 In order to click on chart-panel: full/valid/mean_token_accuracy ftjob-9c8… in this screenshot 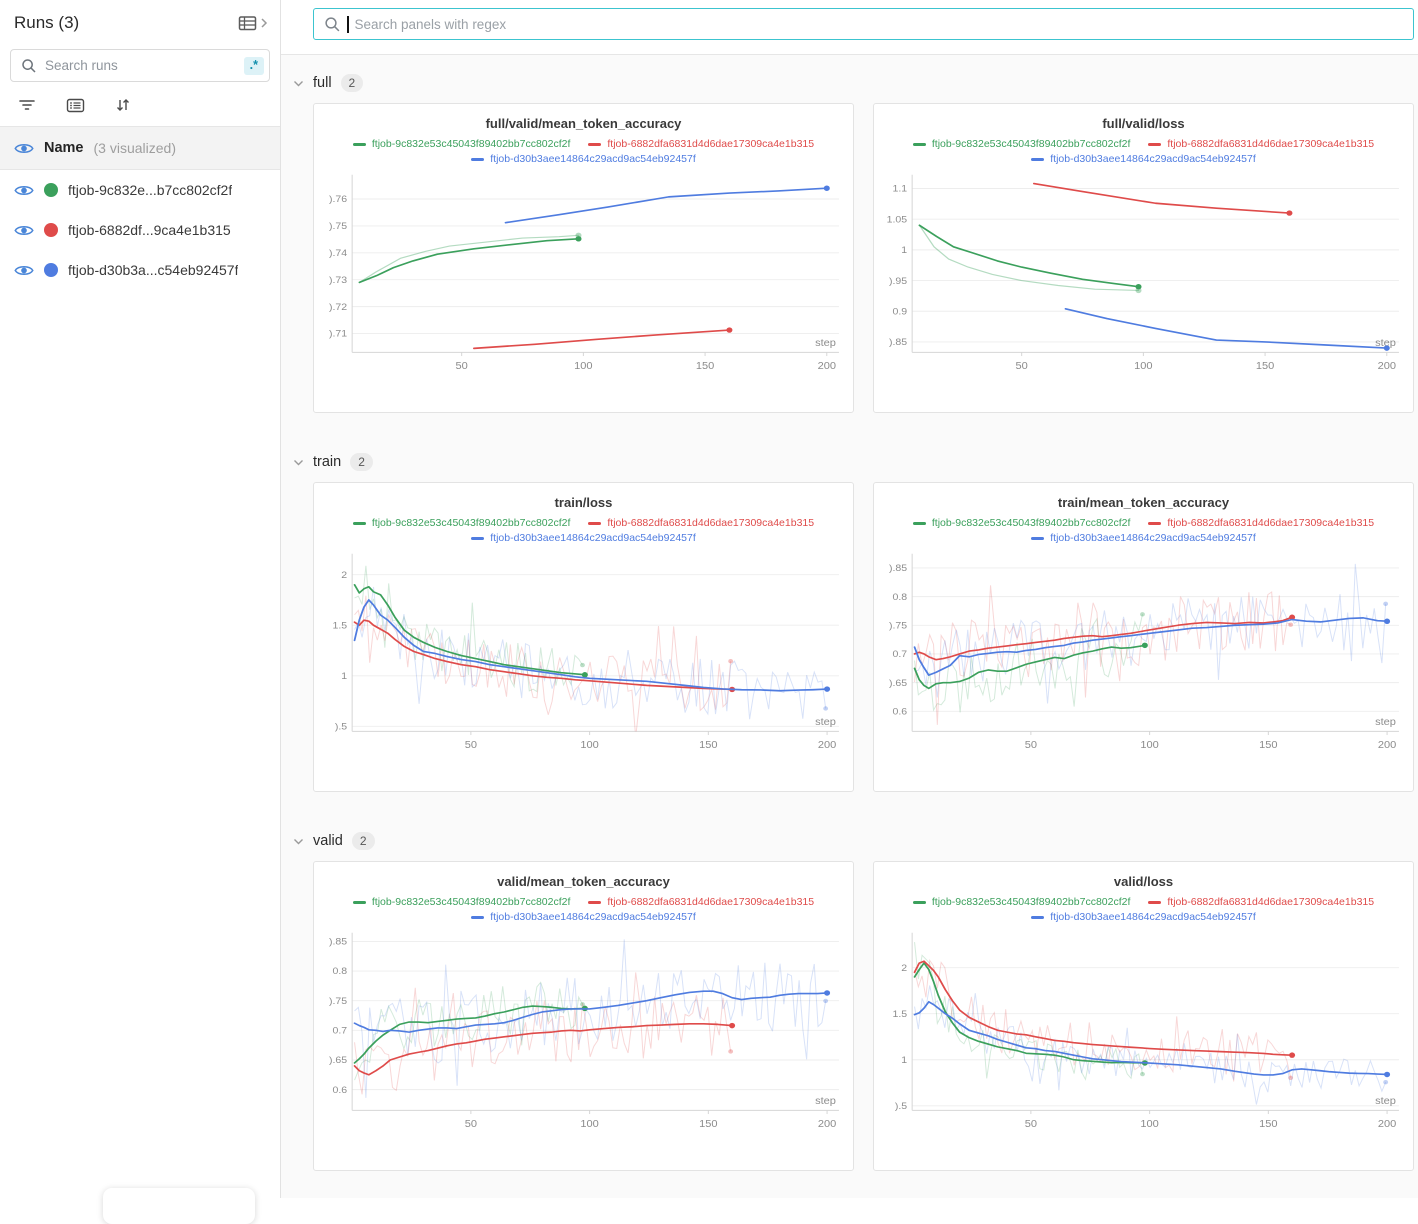, I will do `click(583, 258)`.